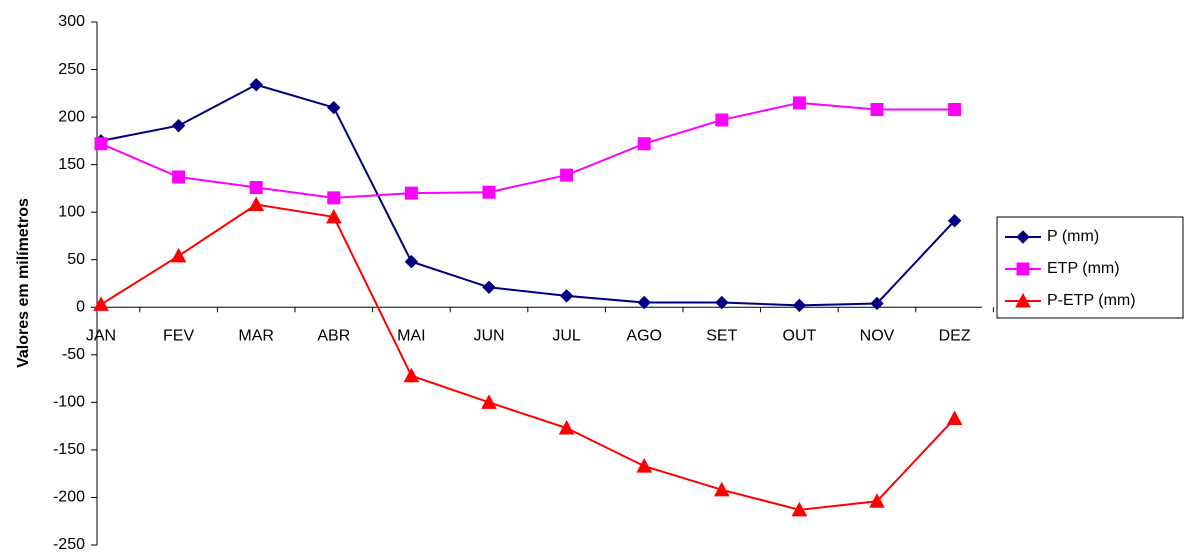  Describe the element at coordinates (76, 259) in the screenshot. I see `y-tick-label: 50` at that location.